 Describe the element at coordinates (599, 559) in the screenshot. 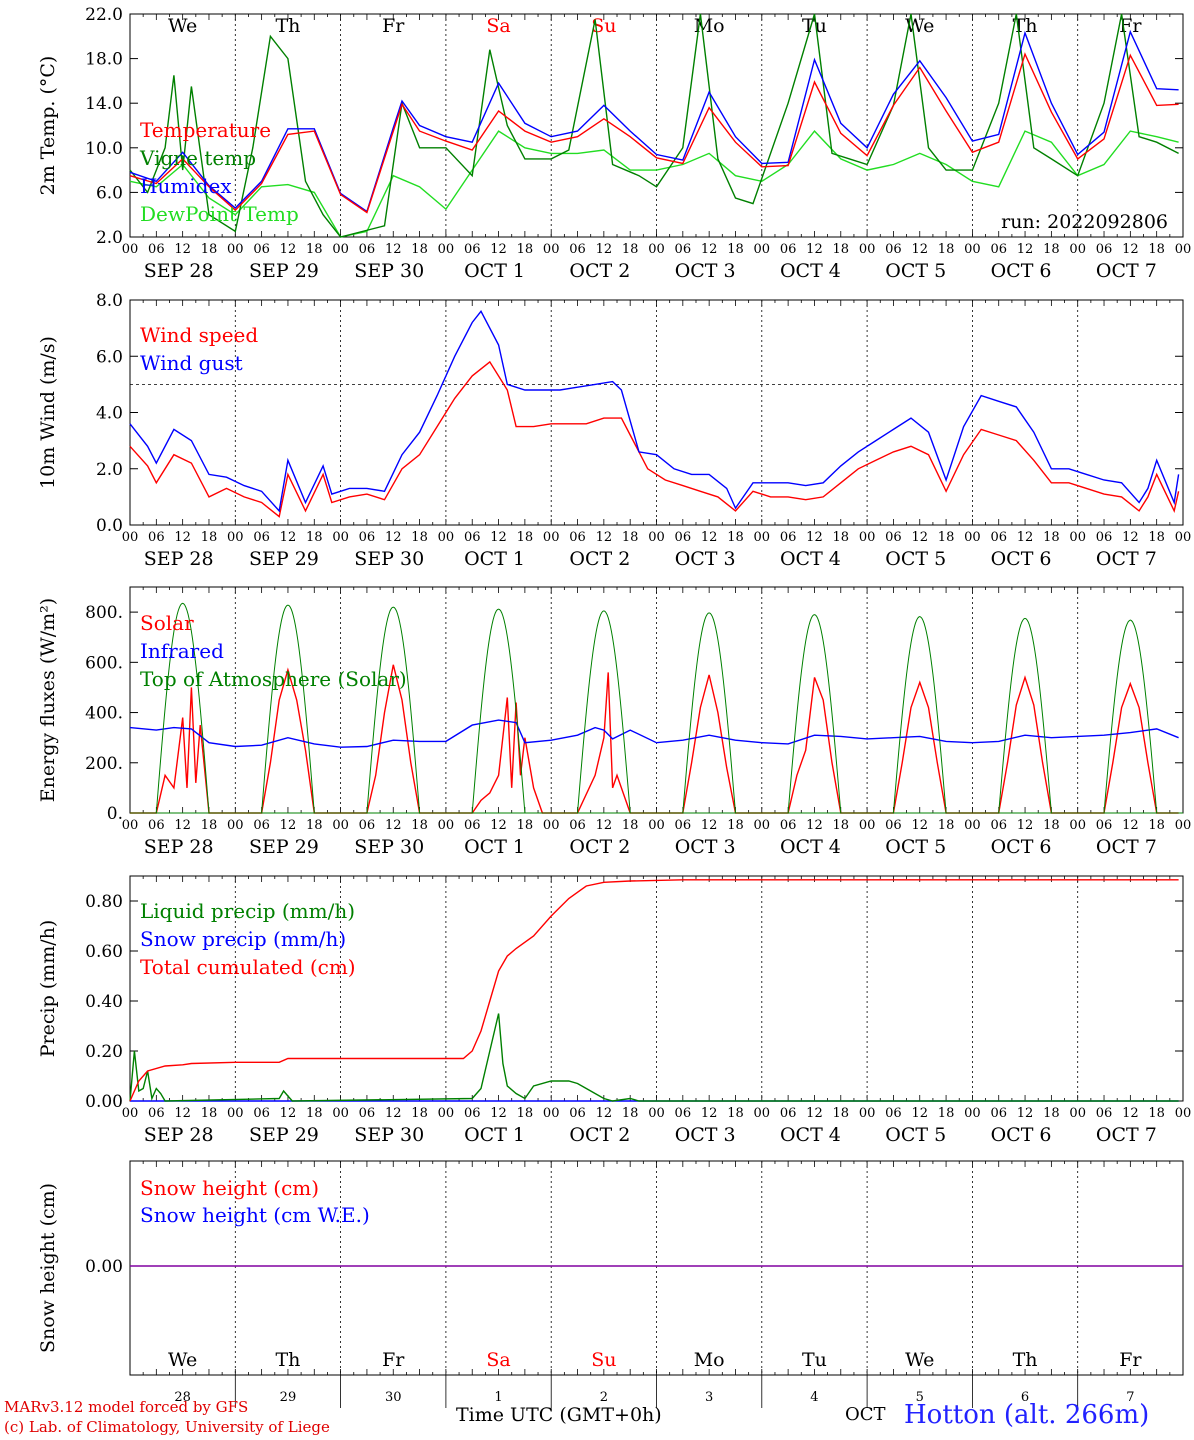

I see `date-label: OCT 2` at that location.